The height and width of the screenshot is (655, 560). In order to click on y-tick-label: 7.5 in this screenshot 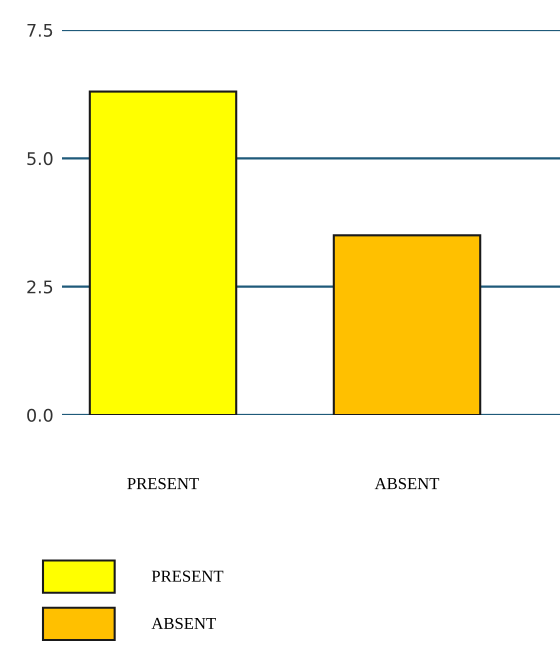, I will do `click(39, 30)`.